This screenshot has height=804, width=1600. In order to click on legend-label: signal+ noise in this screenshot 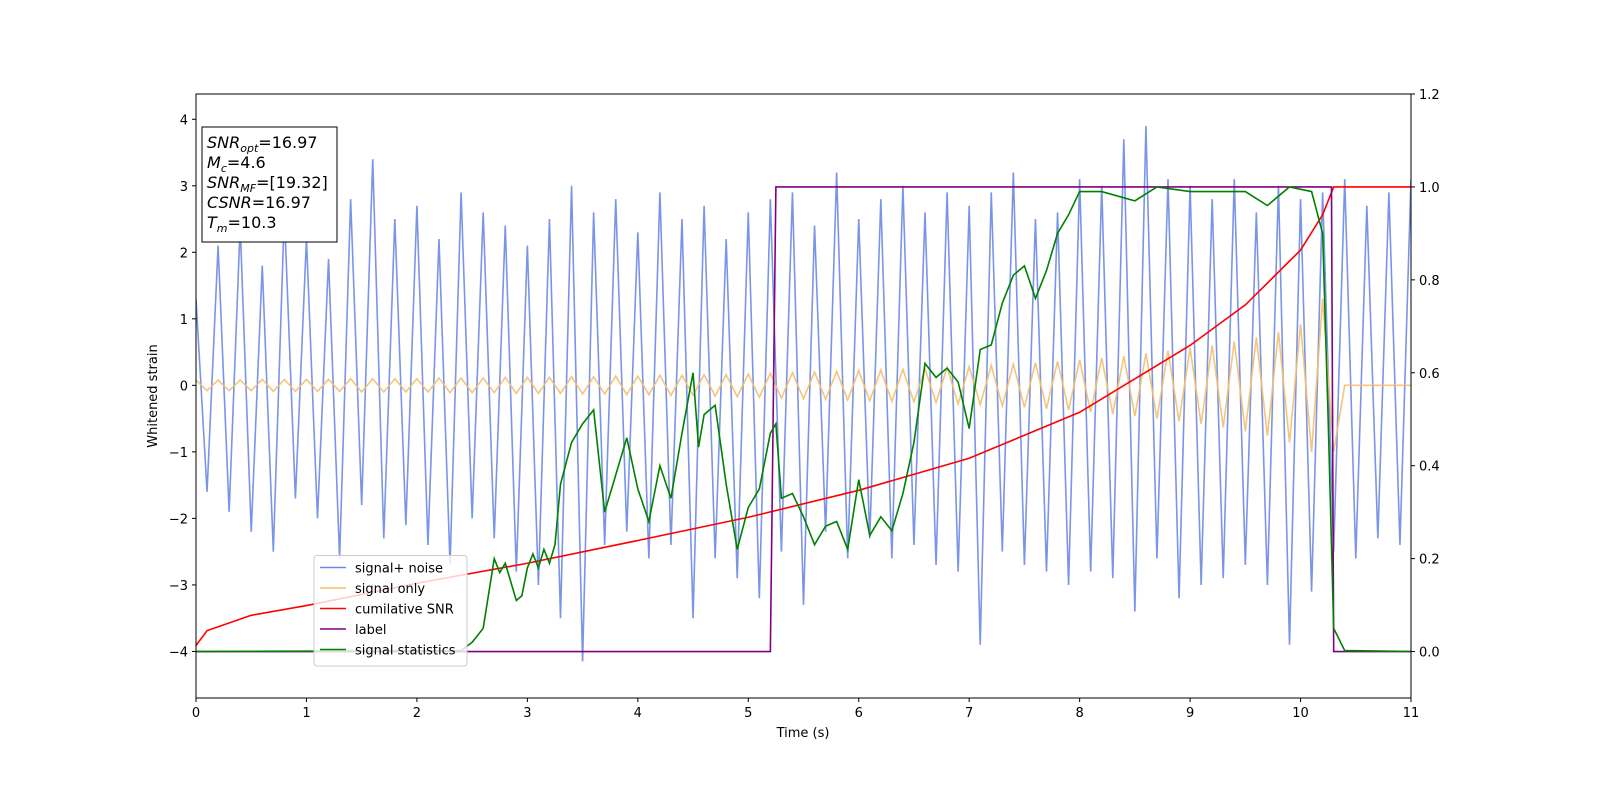, I will do `click(399, 569)`.